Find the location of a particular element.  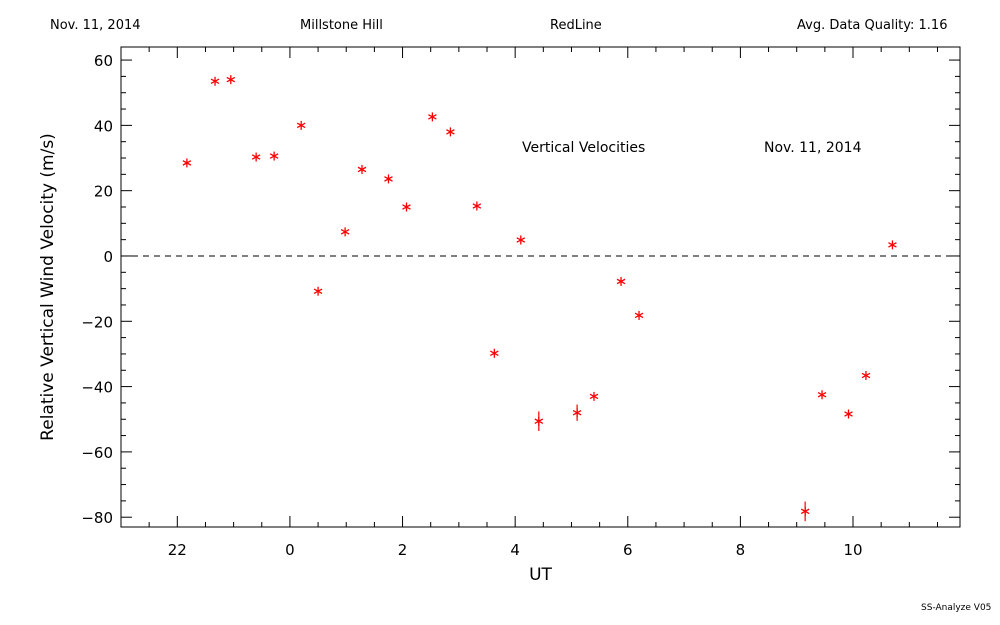

header-date: Nov. 11, 2014 is located at coordinates (95, 25).